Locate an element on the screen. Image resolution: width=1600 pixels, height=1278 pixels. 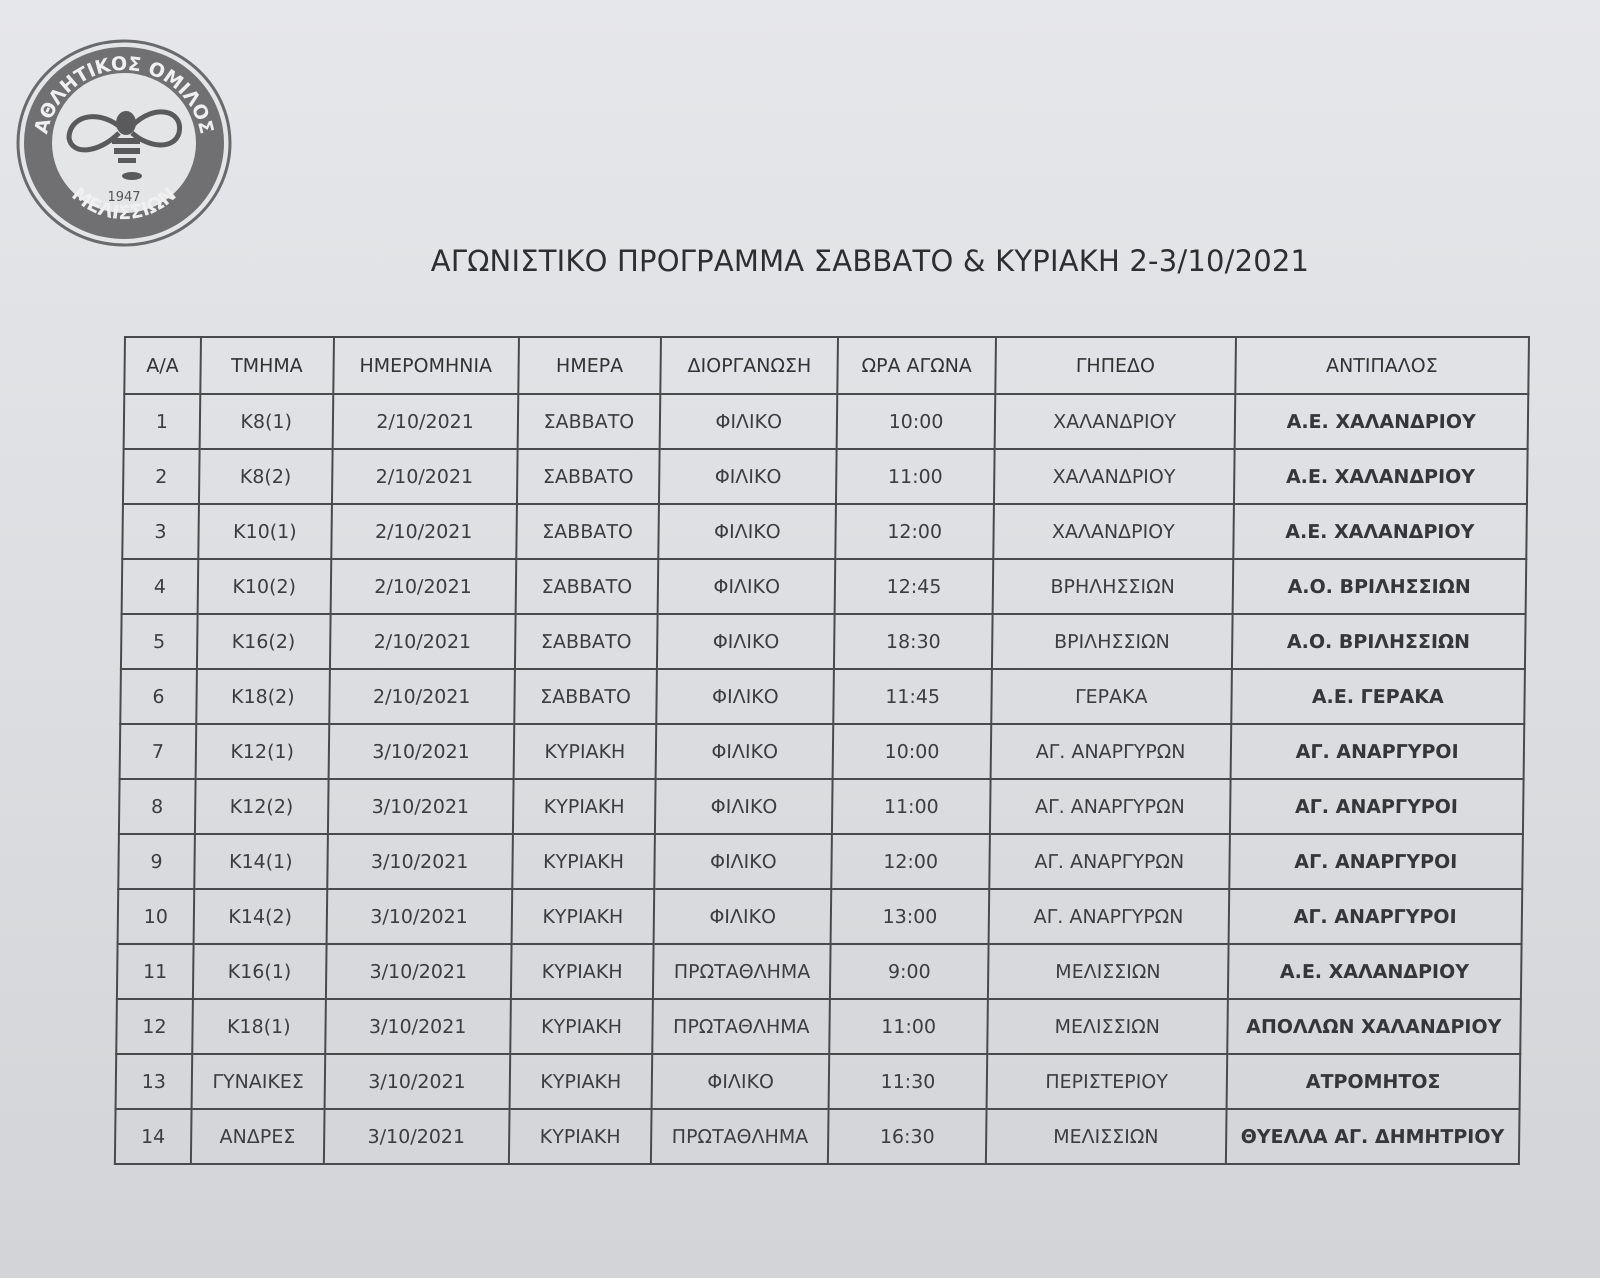
table-cell: ΓΥΝΑΙΚΕΣ is located at coordinates (258, 1081).